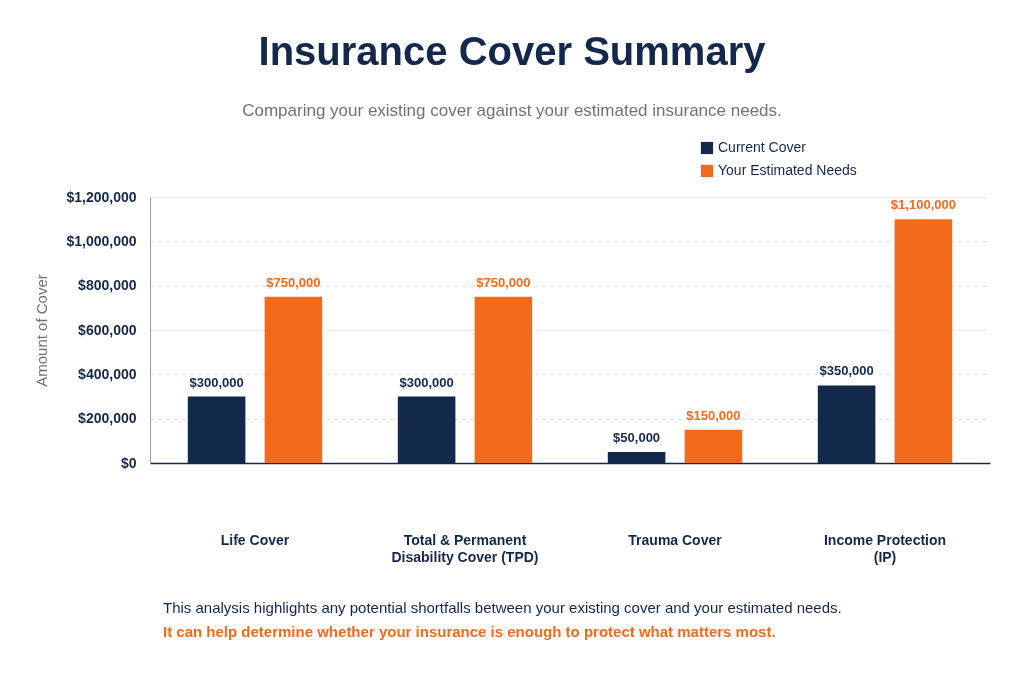 This screenshot has height=683, width=1024. Describe the element at coordinates (42, 330) in the screenshot. I see `y-axis-title: Amount of Cover` at that location.